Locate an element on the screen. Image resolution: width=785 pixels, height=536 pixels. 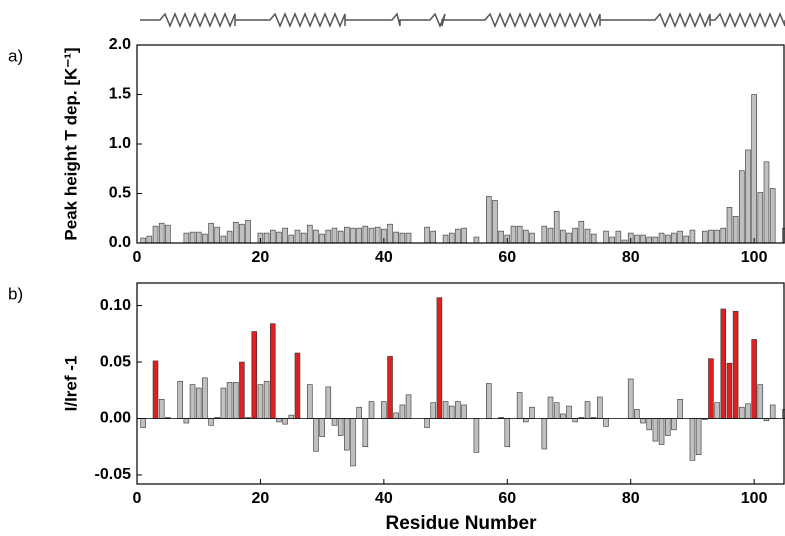
x-tick-label: 80 is located at coordinates (631, 498).